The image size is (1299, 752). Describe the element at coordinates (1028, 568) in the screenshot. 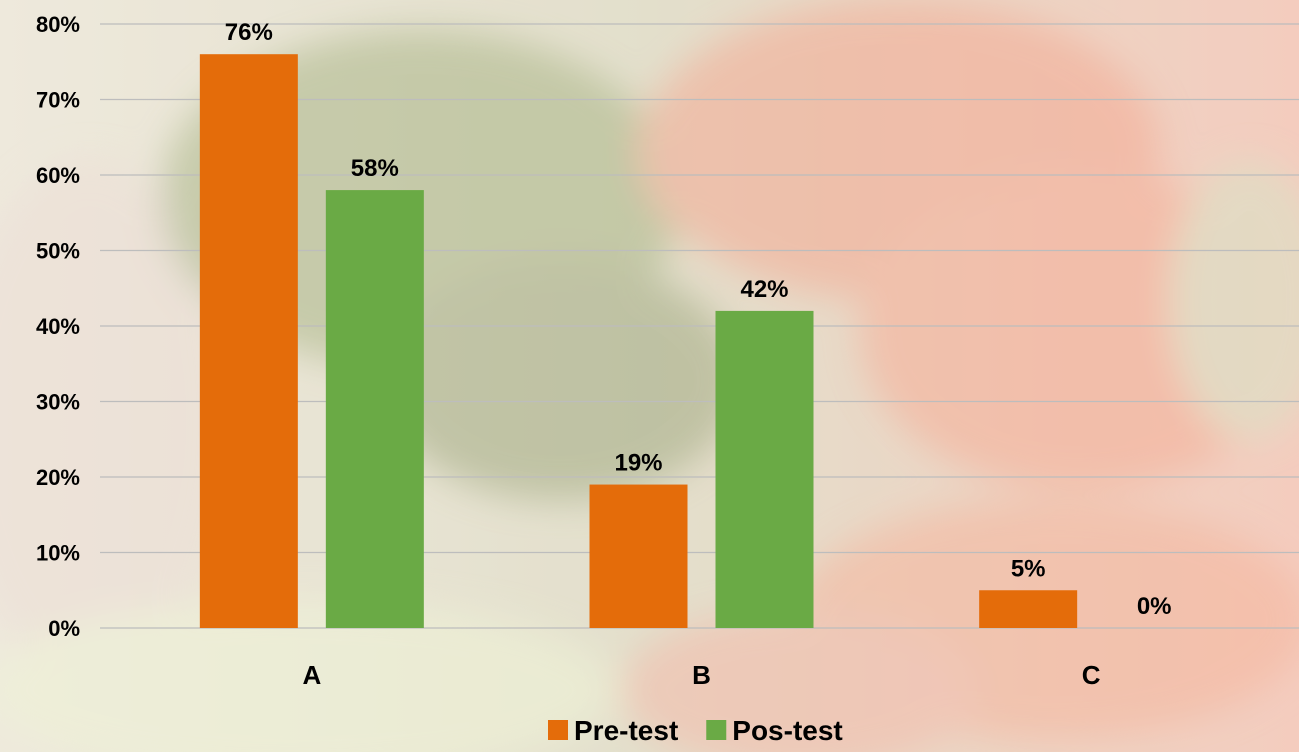

I see `data-label: 5%` at that location.